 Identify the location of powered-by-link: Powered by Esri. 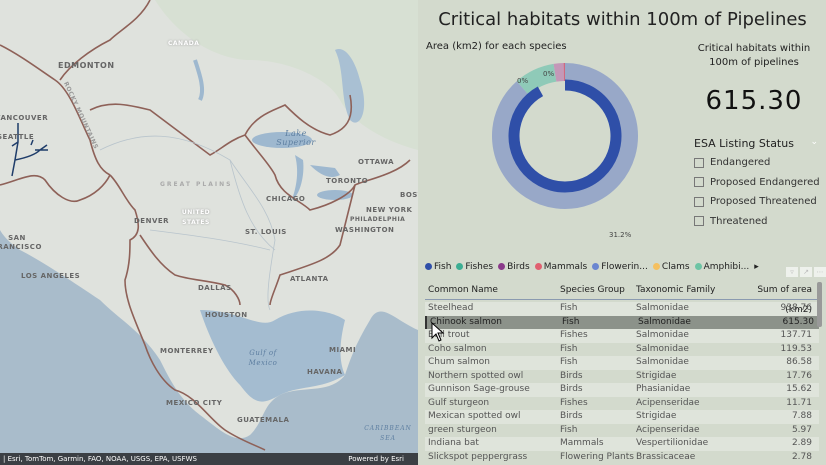
(376, 459).